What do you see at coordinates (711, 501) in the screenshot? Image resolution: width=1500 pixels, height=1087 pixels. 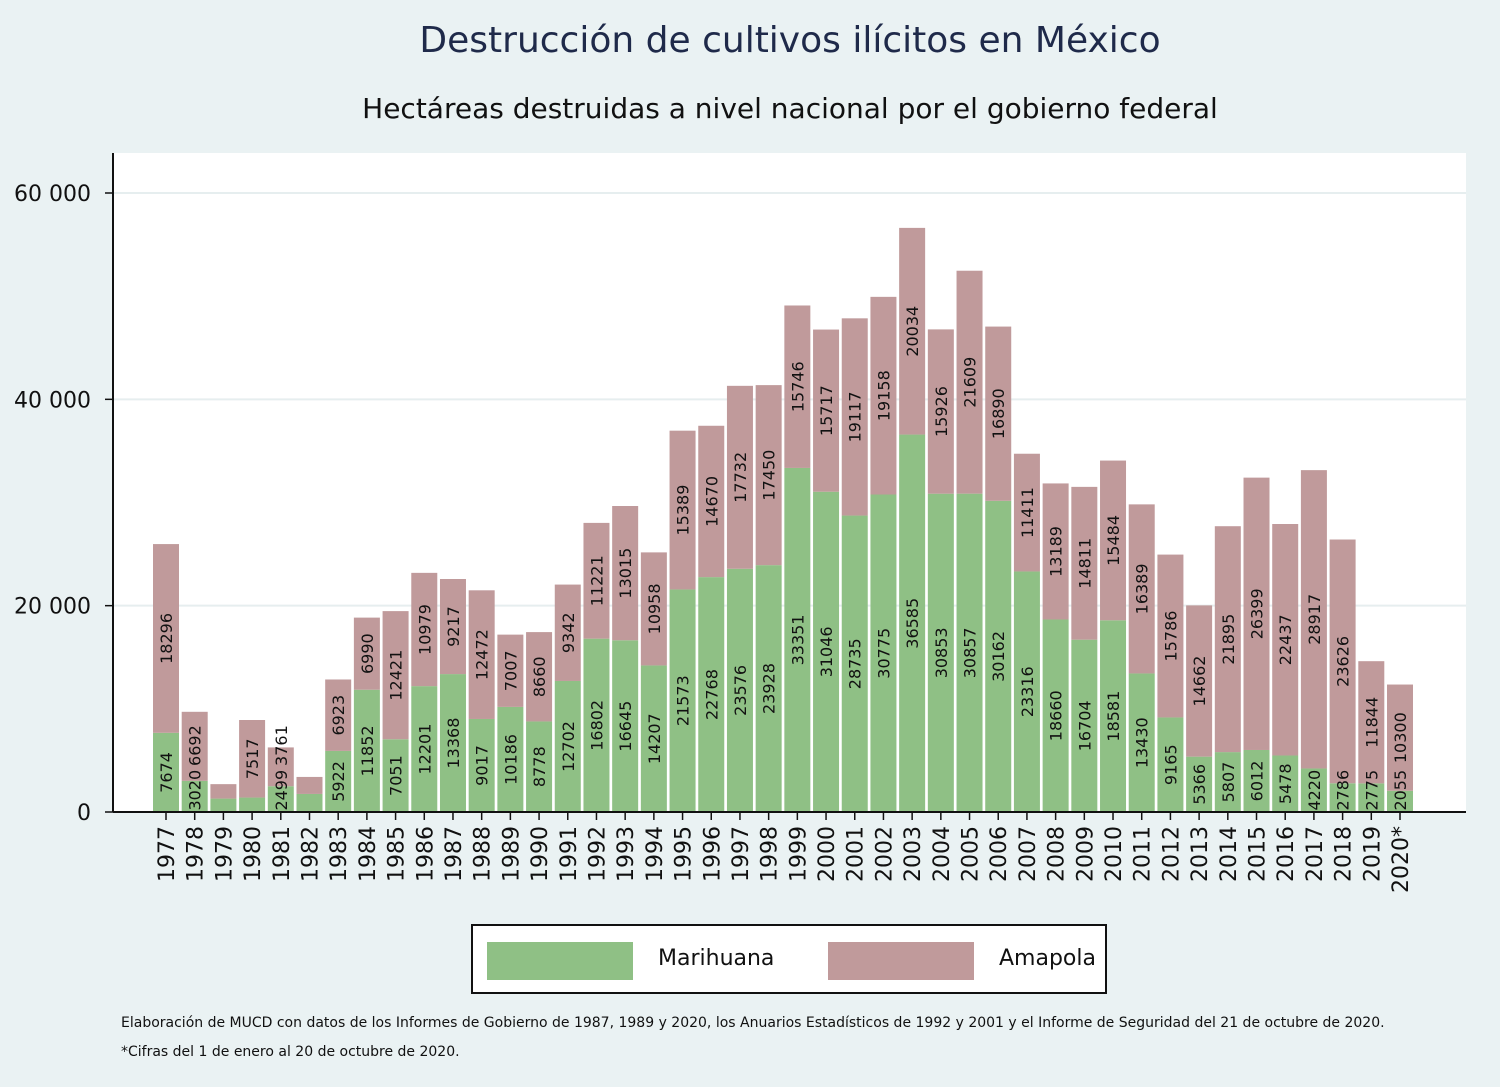 I see `data-label: 14670` at bounding box center [711, 501].